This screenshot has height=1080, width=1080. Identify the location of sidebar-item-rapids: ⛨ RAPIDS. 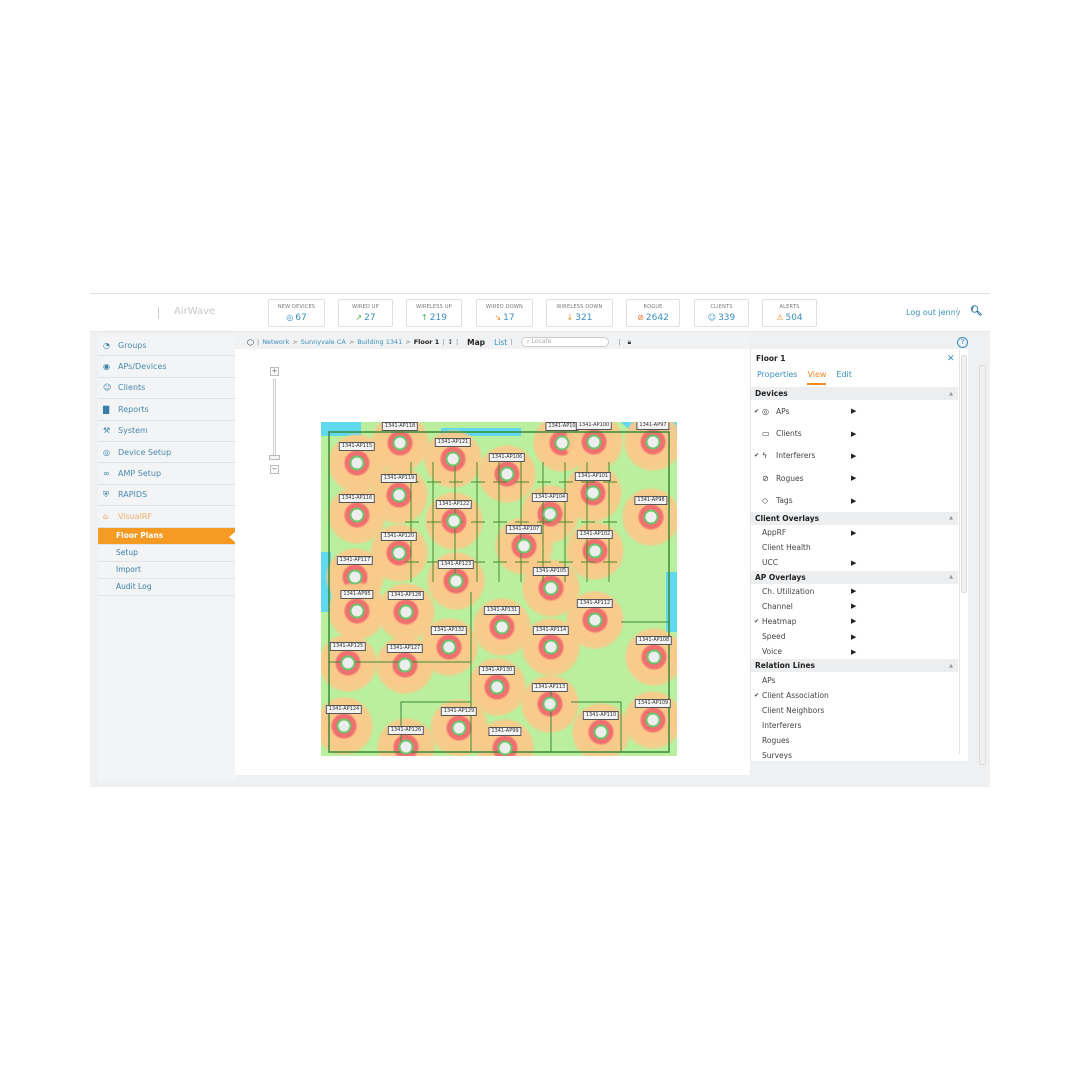
(166, 496).